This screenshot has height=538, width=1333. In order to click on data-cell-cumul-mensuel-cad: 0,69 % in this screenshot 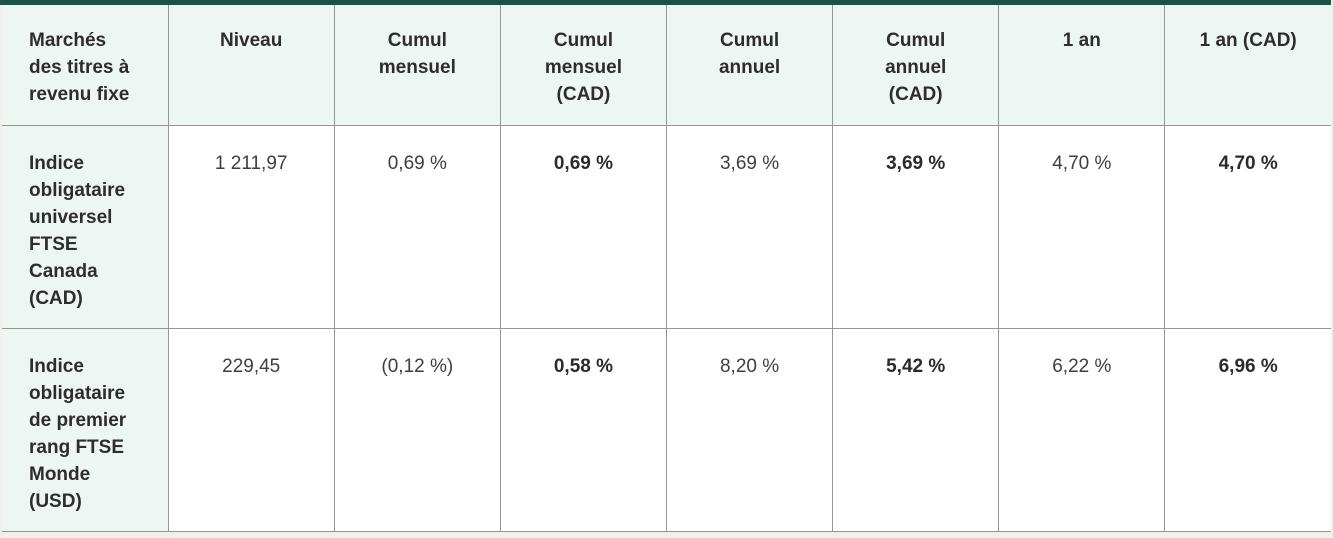, I will do `click(583, 227)`.